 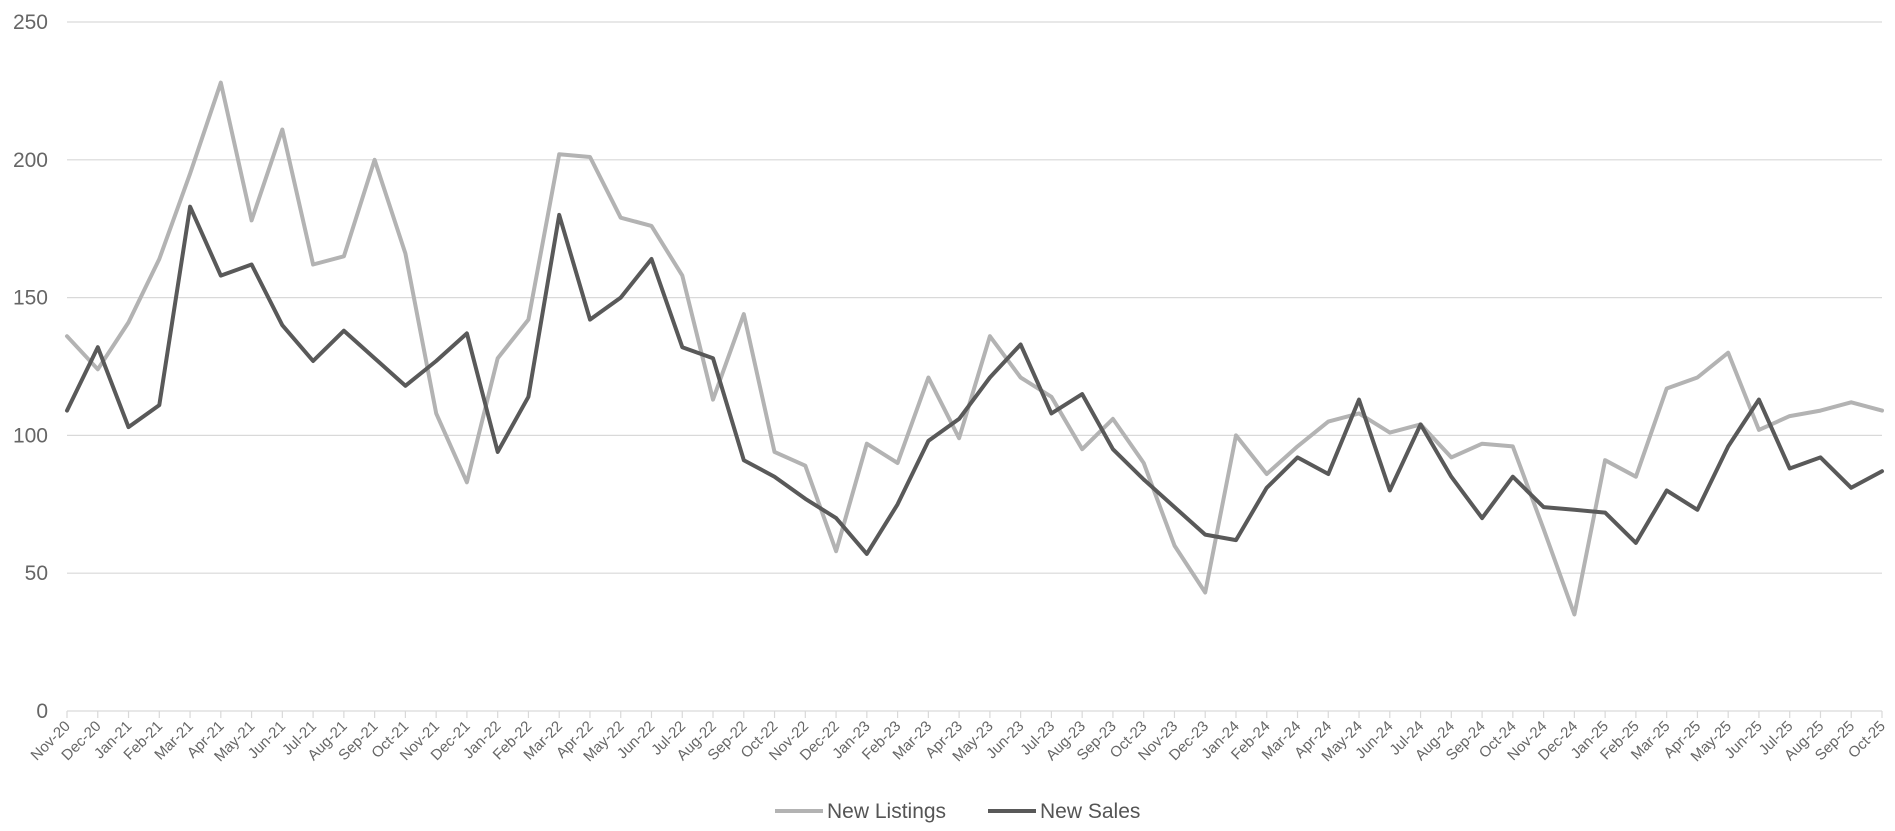 I want to click on y-tick-label: 0, so click(x=42, y=711).